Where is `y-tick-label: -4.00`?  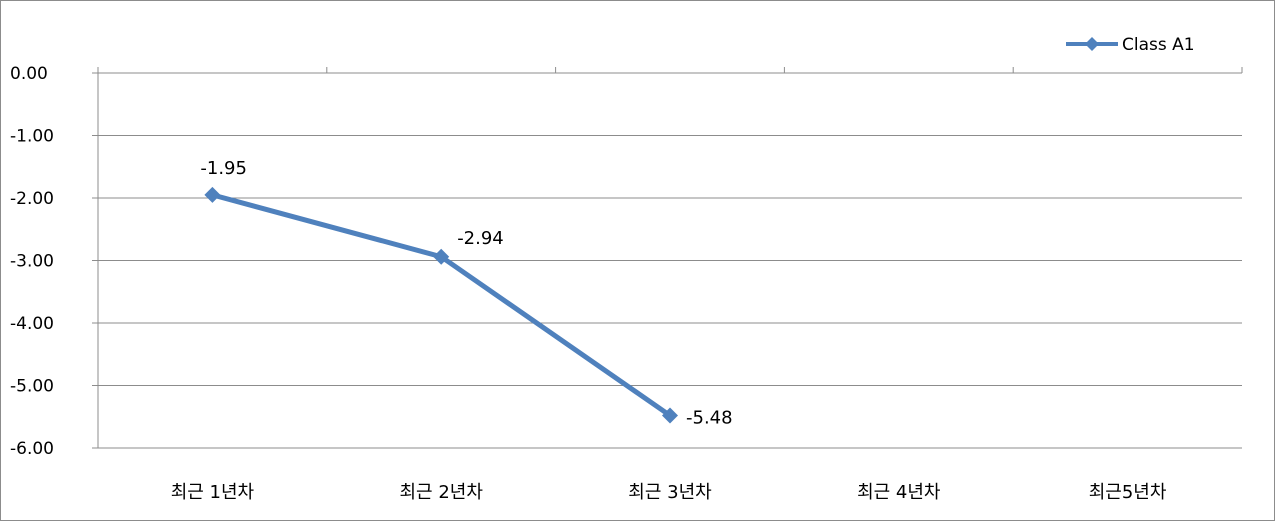
y-tick-label: -4.00 is located at coordinates (32, 324).